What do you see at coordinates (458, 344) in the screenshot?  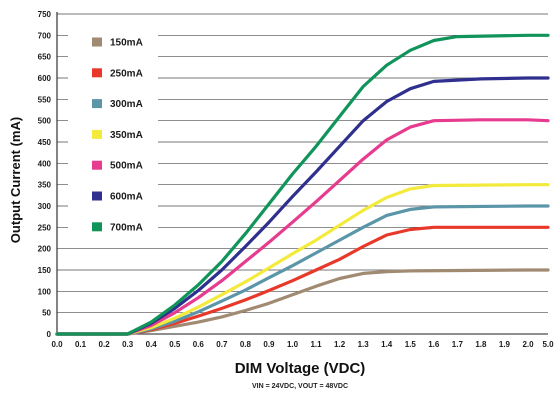 I see `x-tick-label: 1.7` at bounding box center [458, 344].